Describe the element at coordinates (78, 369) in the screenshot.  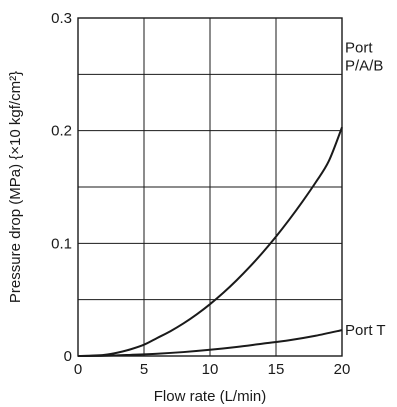
I see `x-tick-label: 0` at that location.